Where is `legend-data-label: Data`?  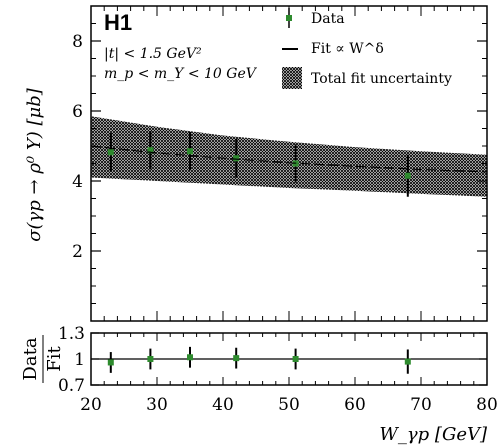 legend-data-label: Data is located at coordinates (328, 19).